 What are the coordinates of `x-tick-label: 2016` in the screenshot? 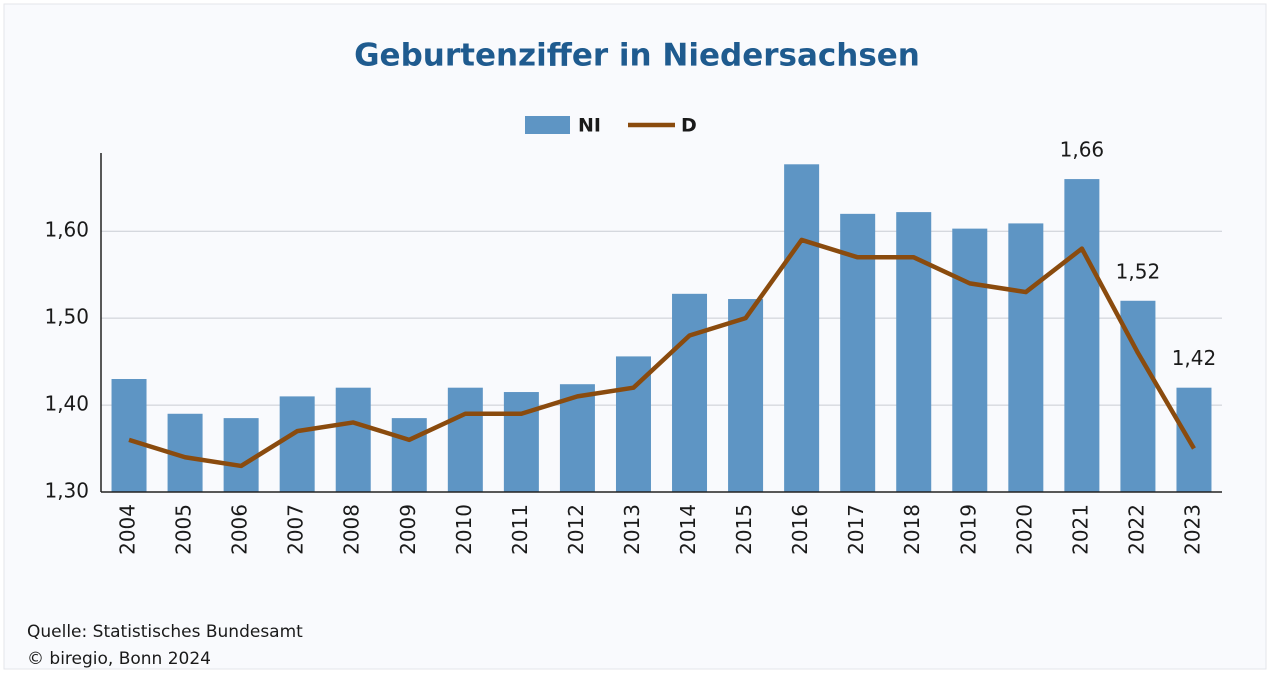 It's located at (800, 529).